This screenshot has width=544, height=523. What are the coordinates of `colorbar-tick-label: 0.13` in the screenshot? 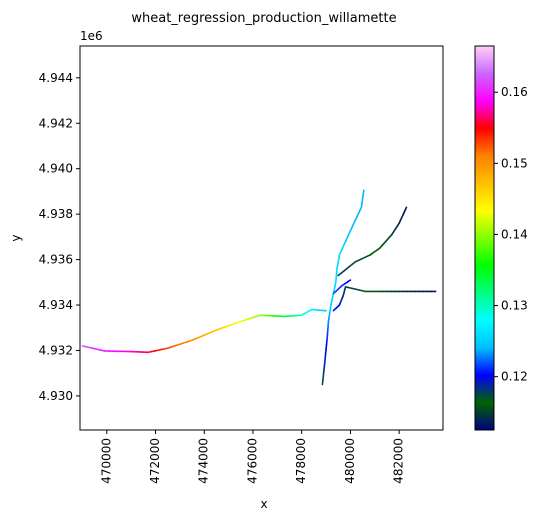 It's located at (514, 306).